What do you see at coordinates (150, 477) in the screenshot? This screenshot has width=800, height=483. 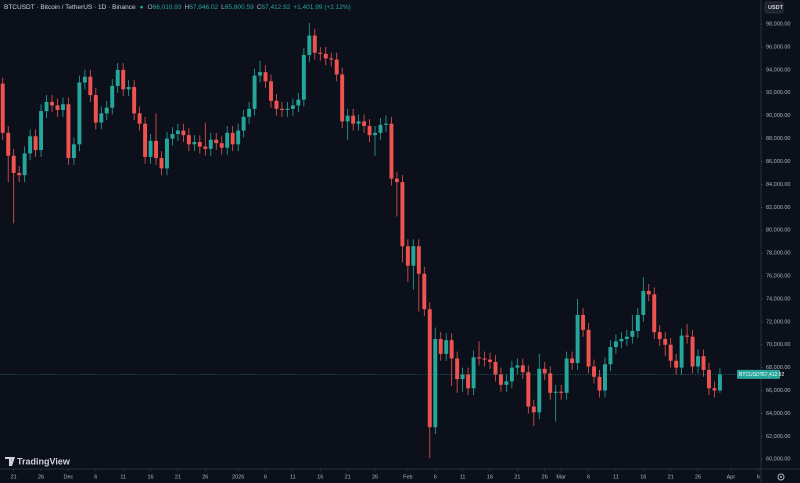 I see `x-tick-label: 16` at bounding box center [150, 477].